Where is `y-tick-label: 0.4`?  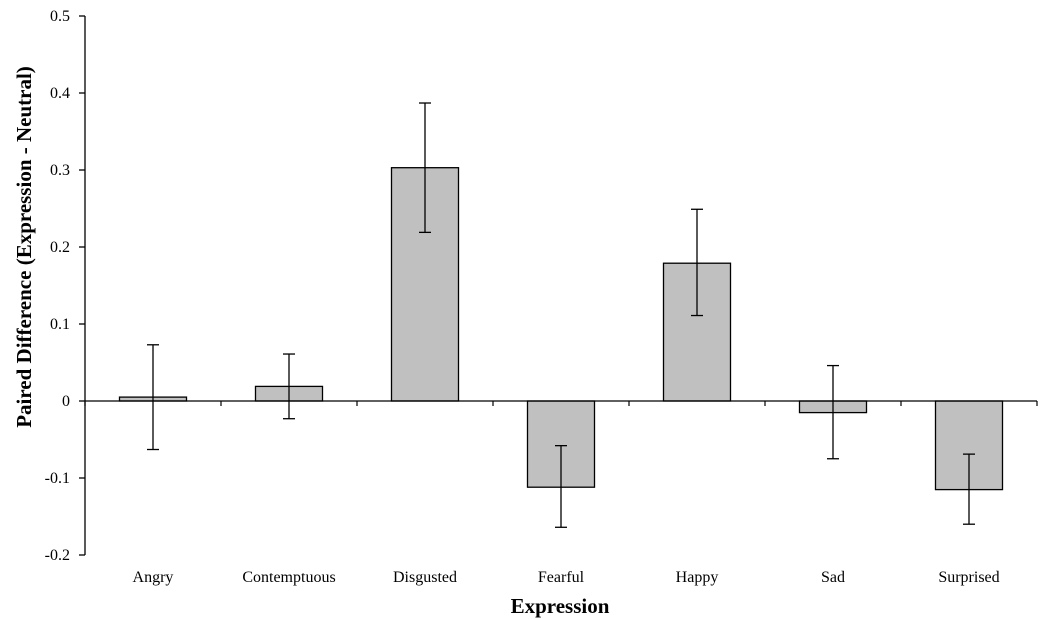 y-tick-label: 0.4 is located at coordinates (60, 93).